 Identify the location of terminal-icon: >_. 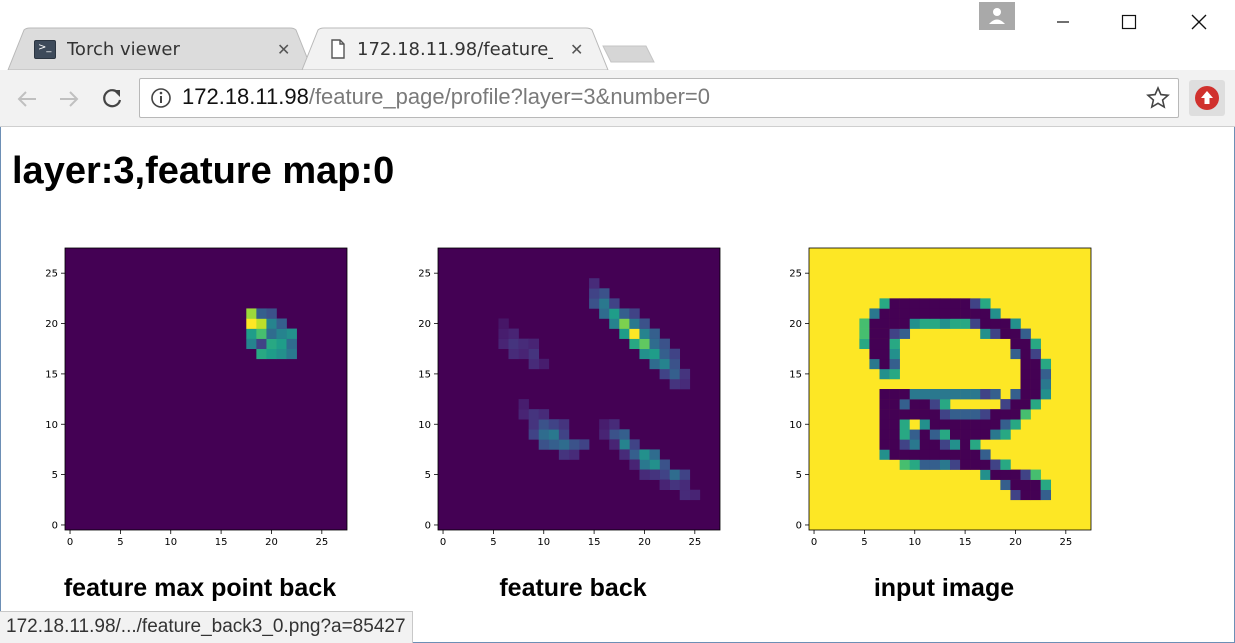
(45, 49).